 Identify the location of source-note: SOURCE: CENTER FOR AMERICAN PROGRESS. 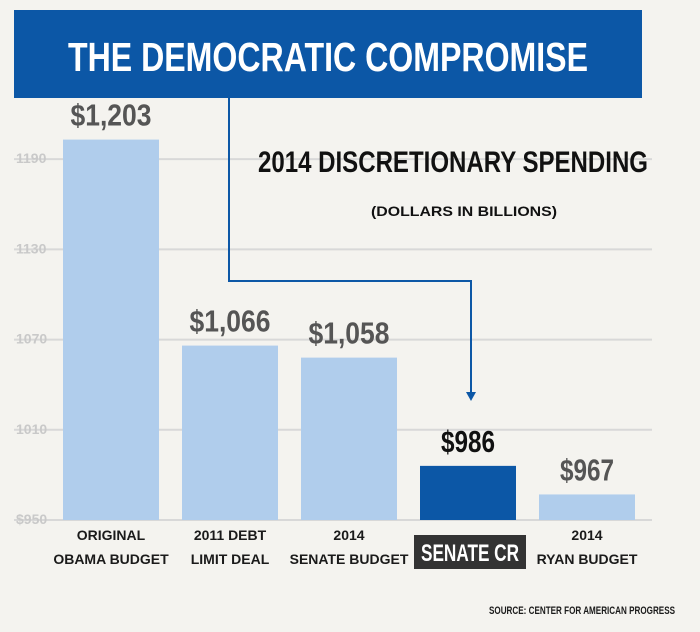
(582, 611).